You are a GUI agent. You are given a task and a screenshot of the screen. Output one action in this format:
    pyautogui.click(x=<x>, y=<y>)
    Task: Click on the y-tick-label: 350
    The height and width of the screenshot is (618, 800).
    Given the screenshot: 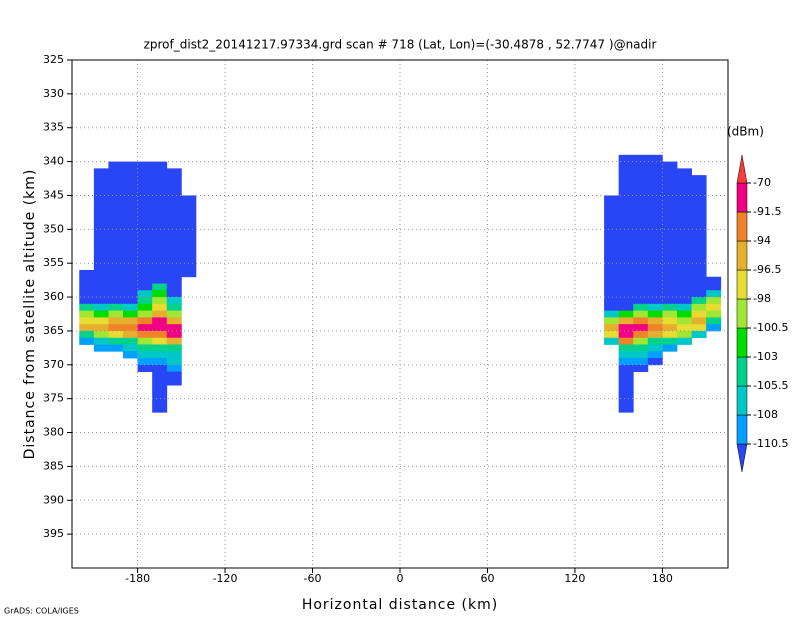 What is the action you would take?
    pyautogui.click(x=53, y=228)
    